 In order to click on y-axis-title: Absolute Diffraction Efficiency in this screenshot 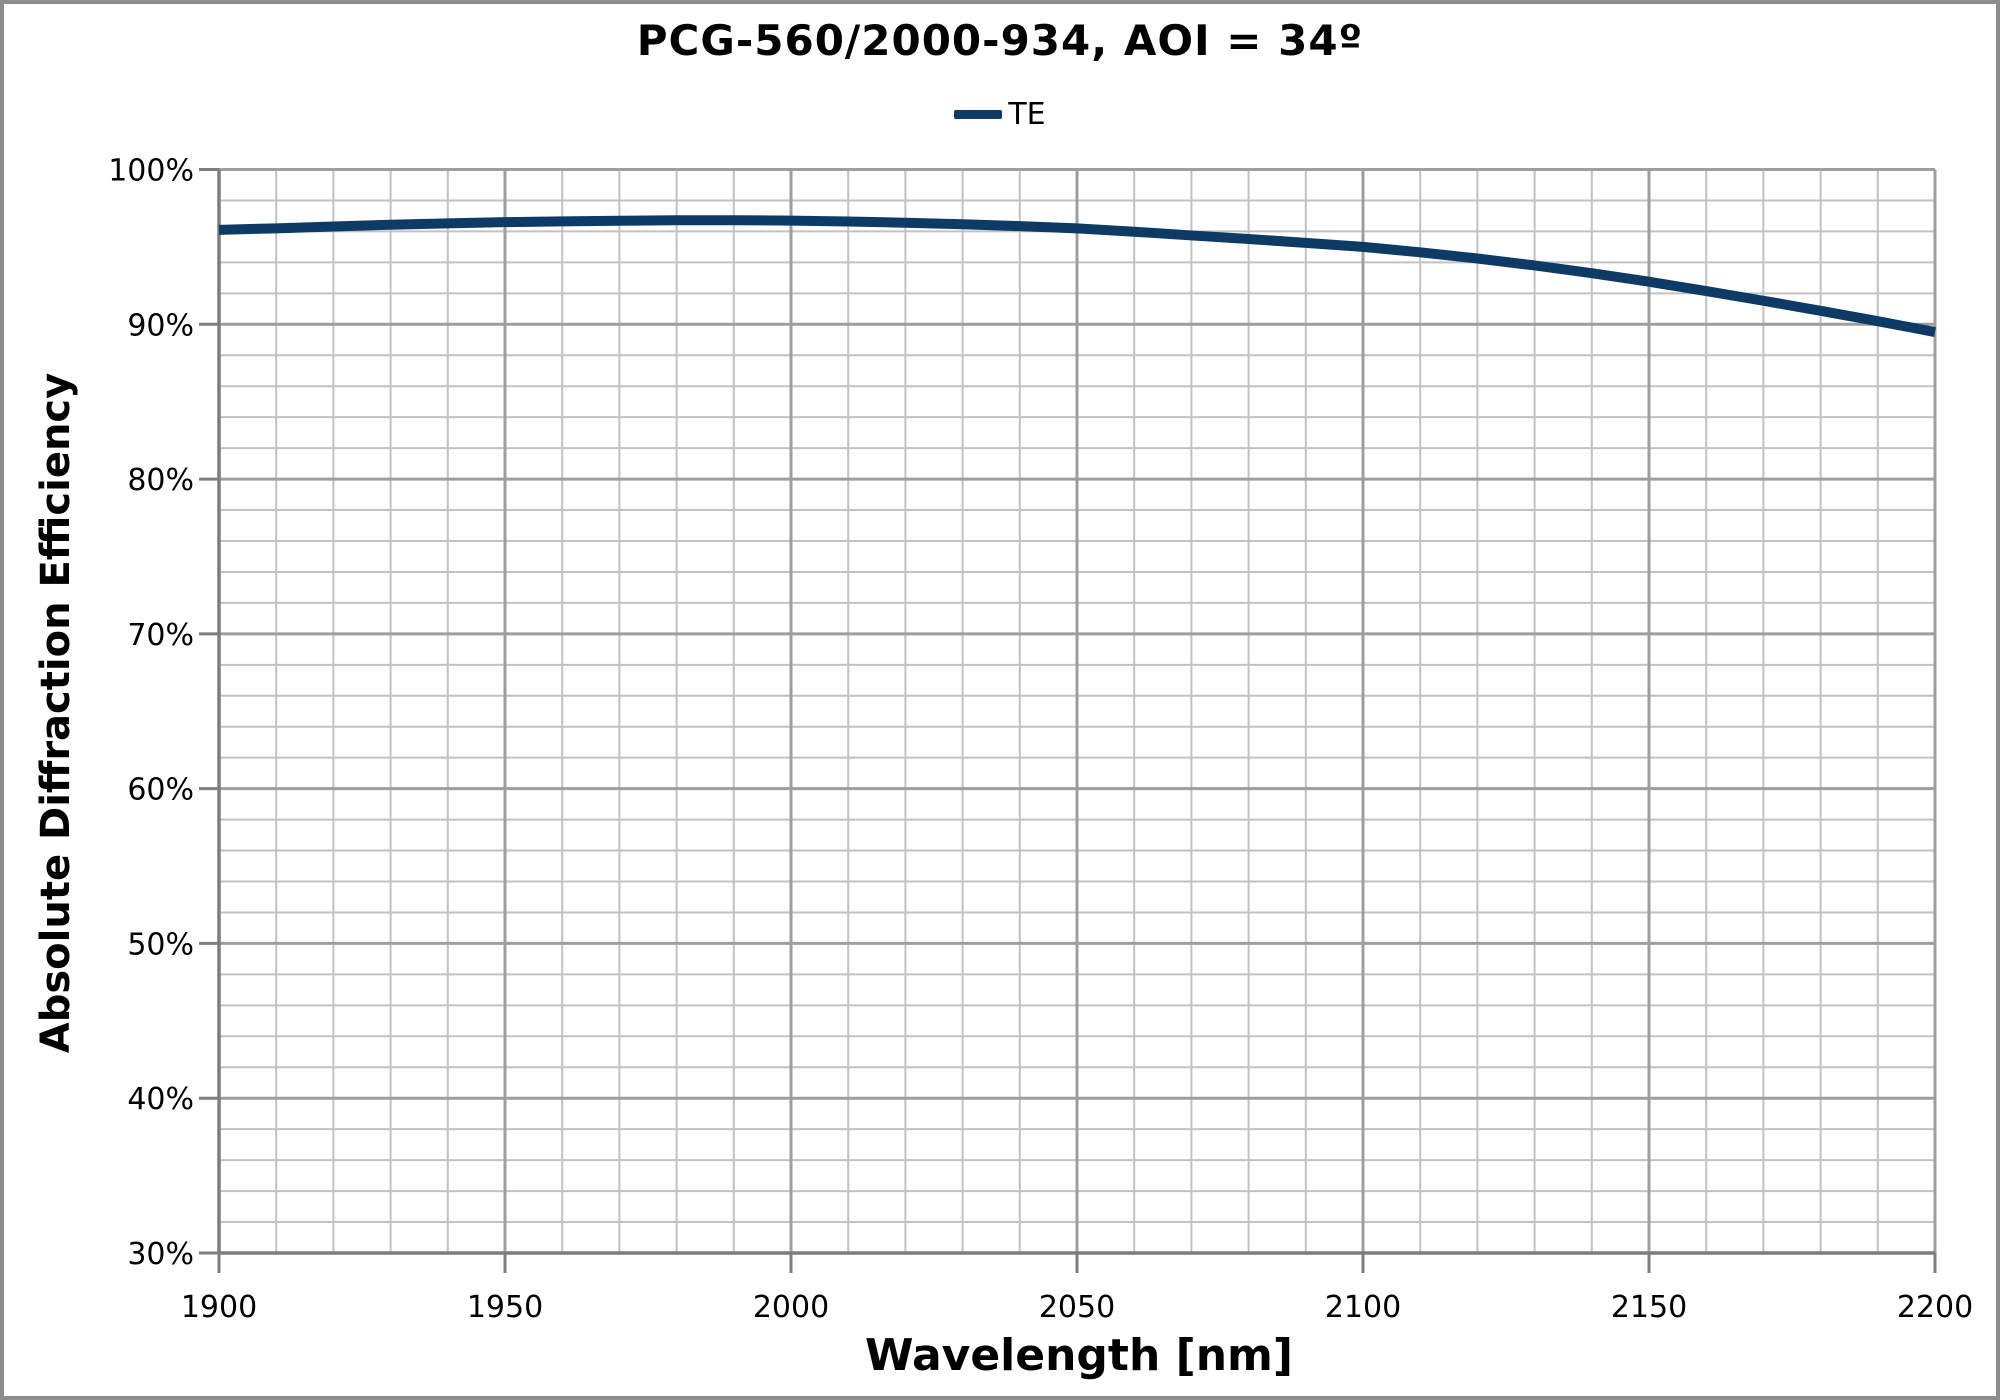, I will do `click(56, 713)`.